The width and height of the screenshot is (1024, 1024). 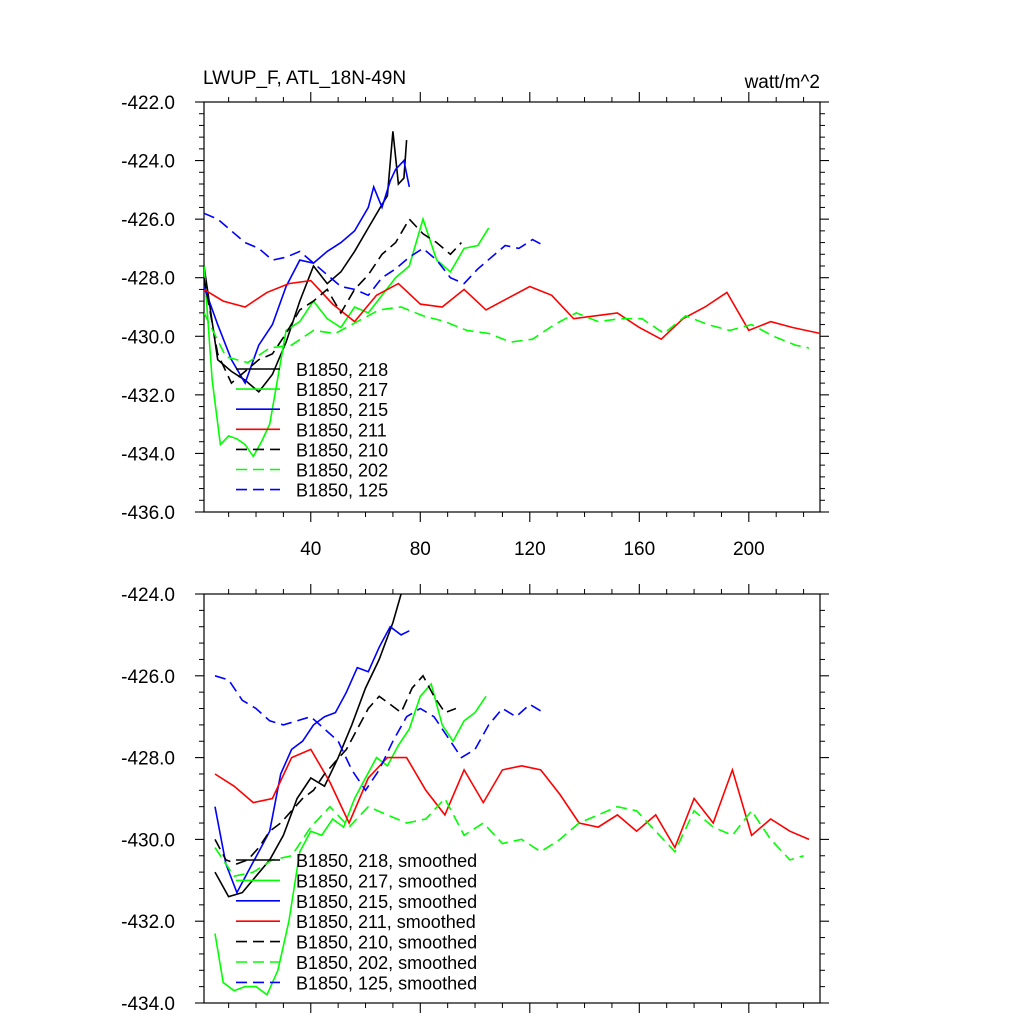 I want to click on legend-label: B1850, 125, so click(x=342, y=491).